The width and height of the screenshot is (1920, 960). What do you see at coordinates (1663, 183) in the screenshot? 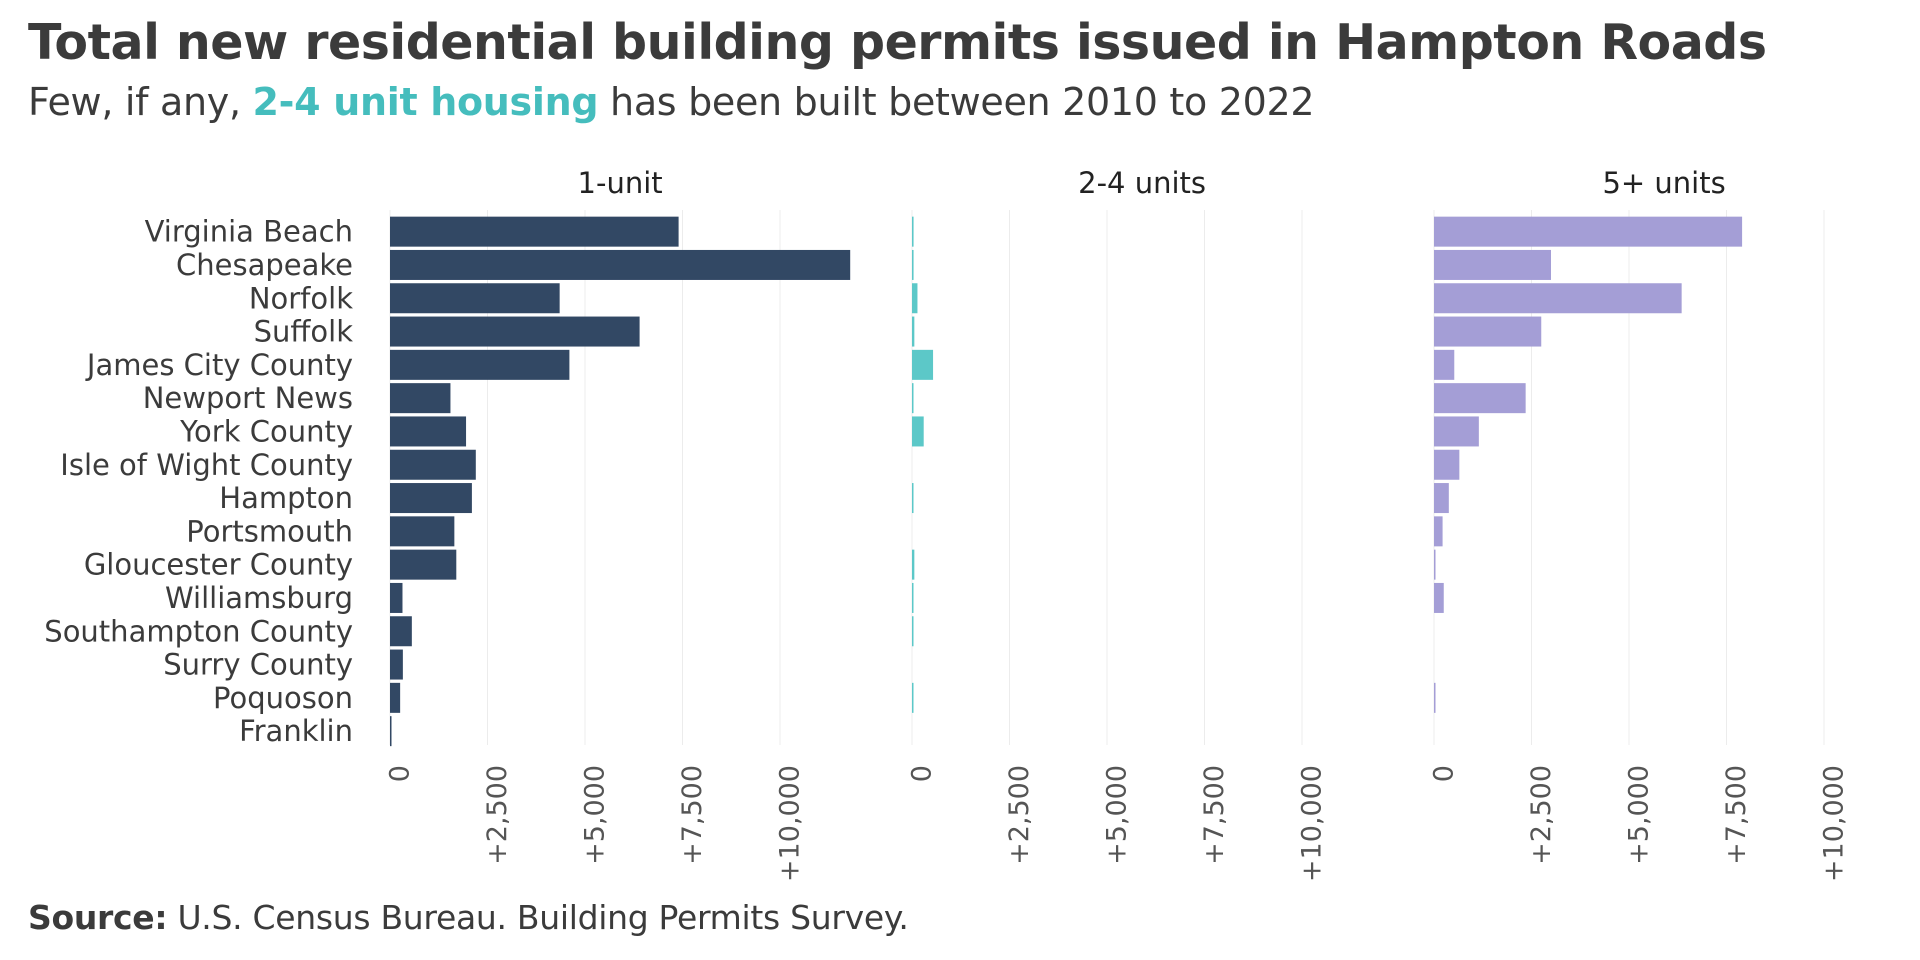
I see `panel-title: 5+ units` at bounding box center [1663, 183].